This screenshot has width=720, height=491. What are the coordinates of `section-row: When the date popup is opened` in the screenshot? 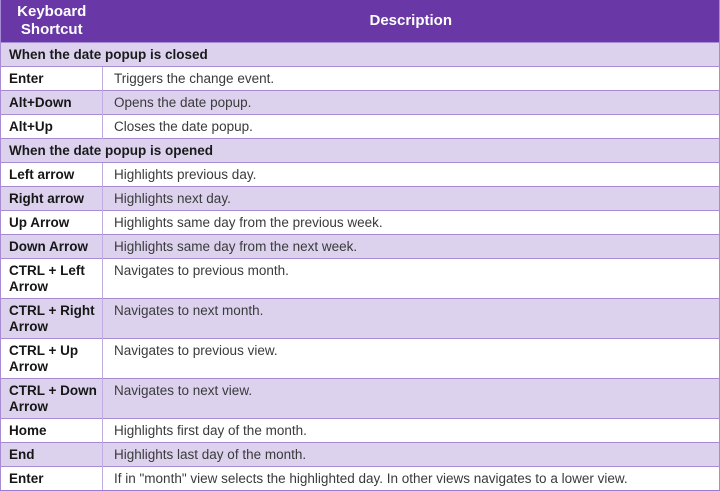 It's located at (360, 149).